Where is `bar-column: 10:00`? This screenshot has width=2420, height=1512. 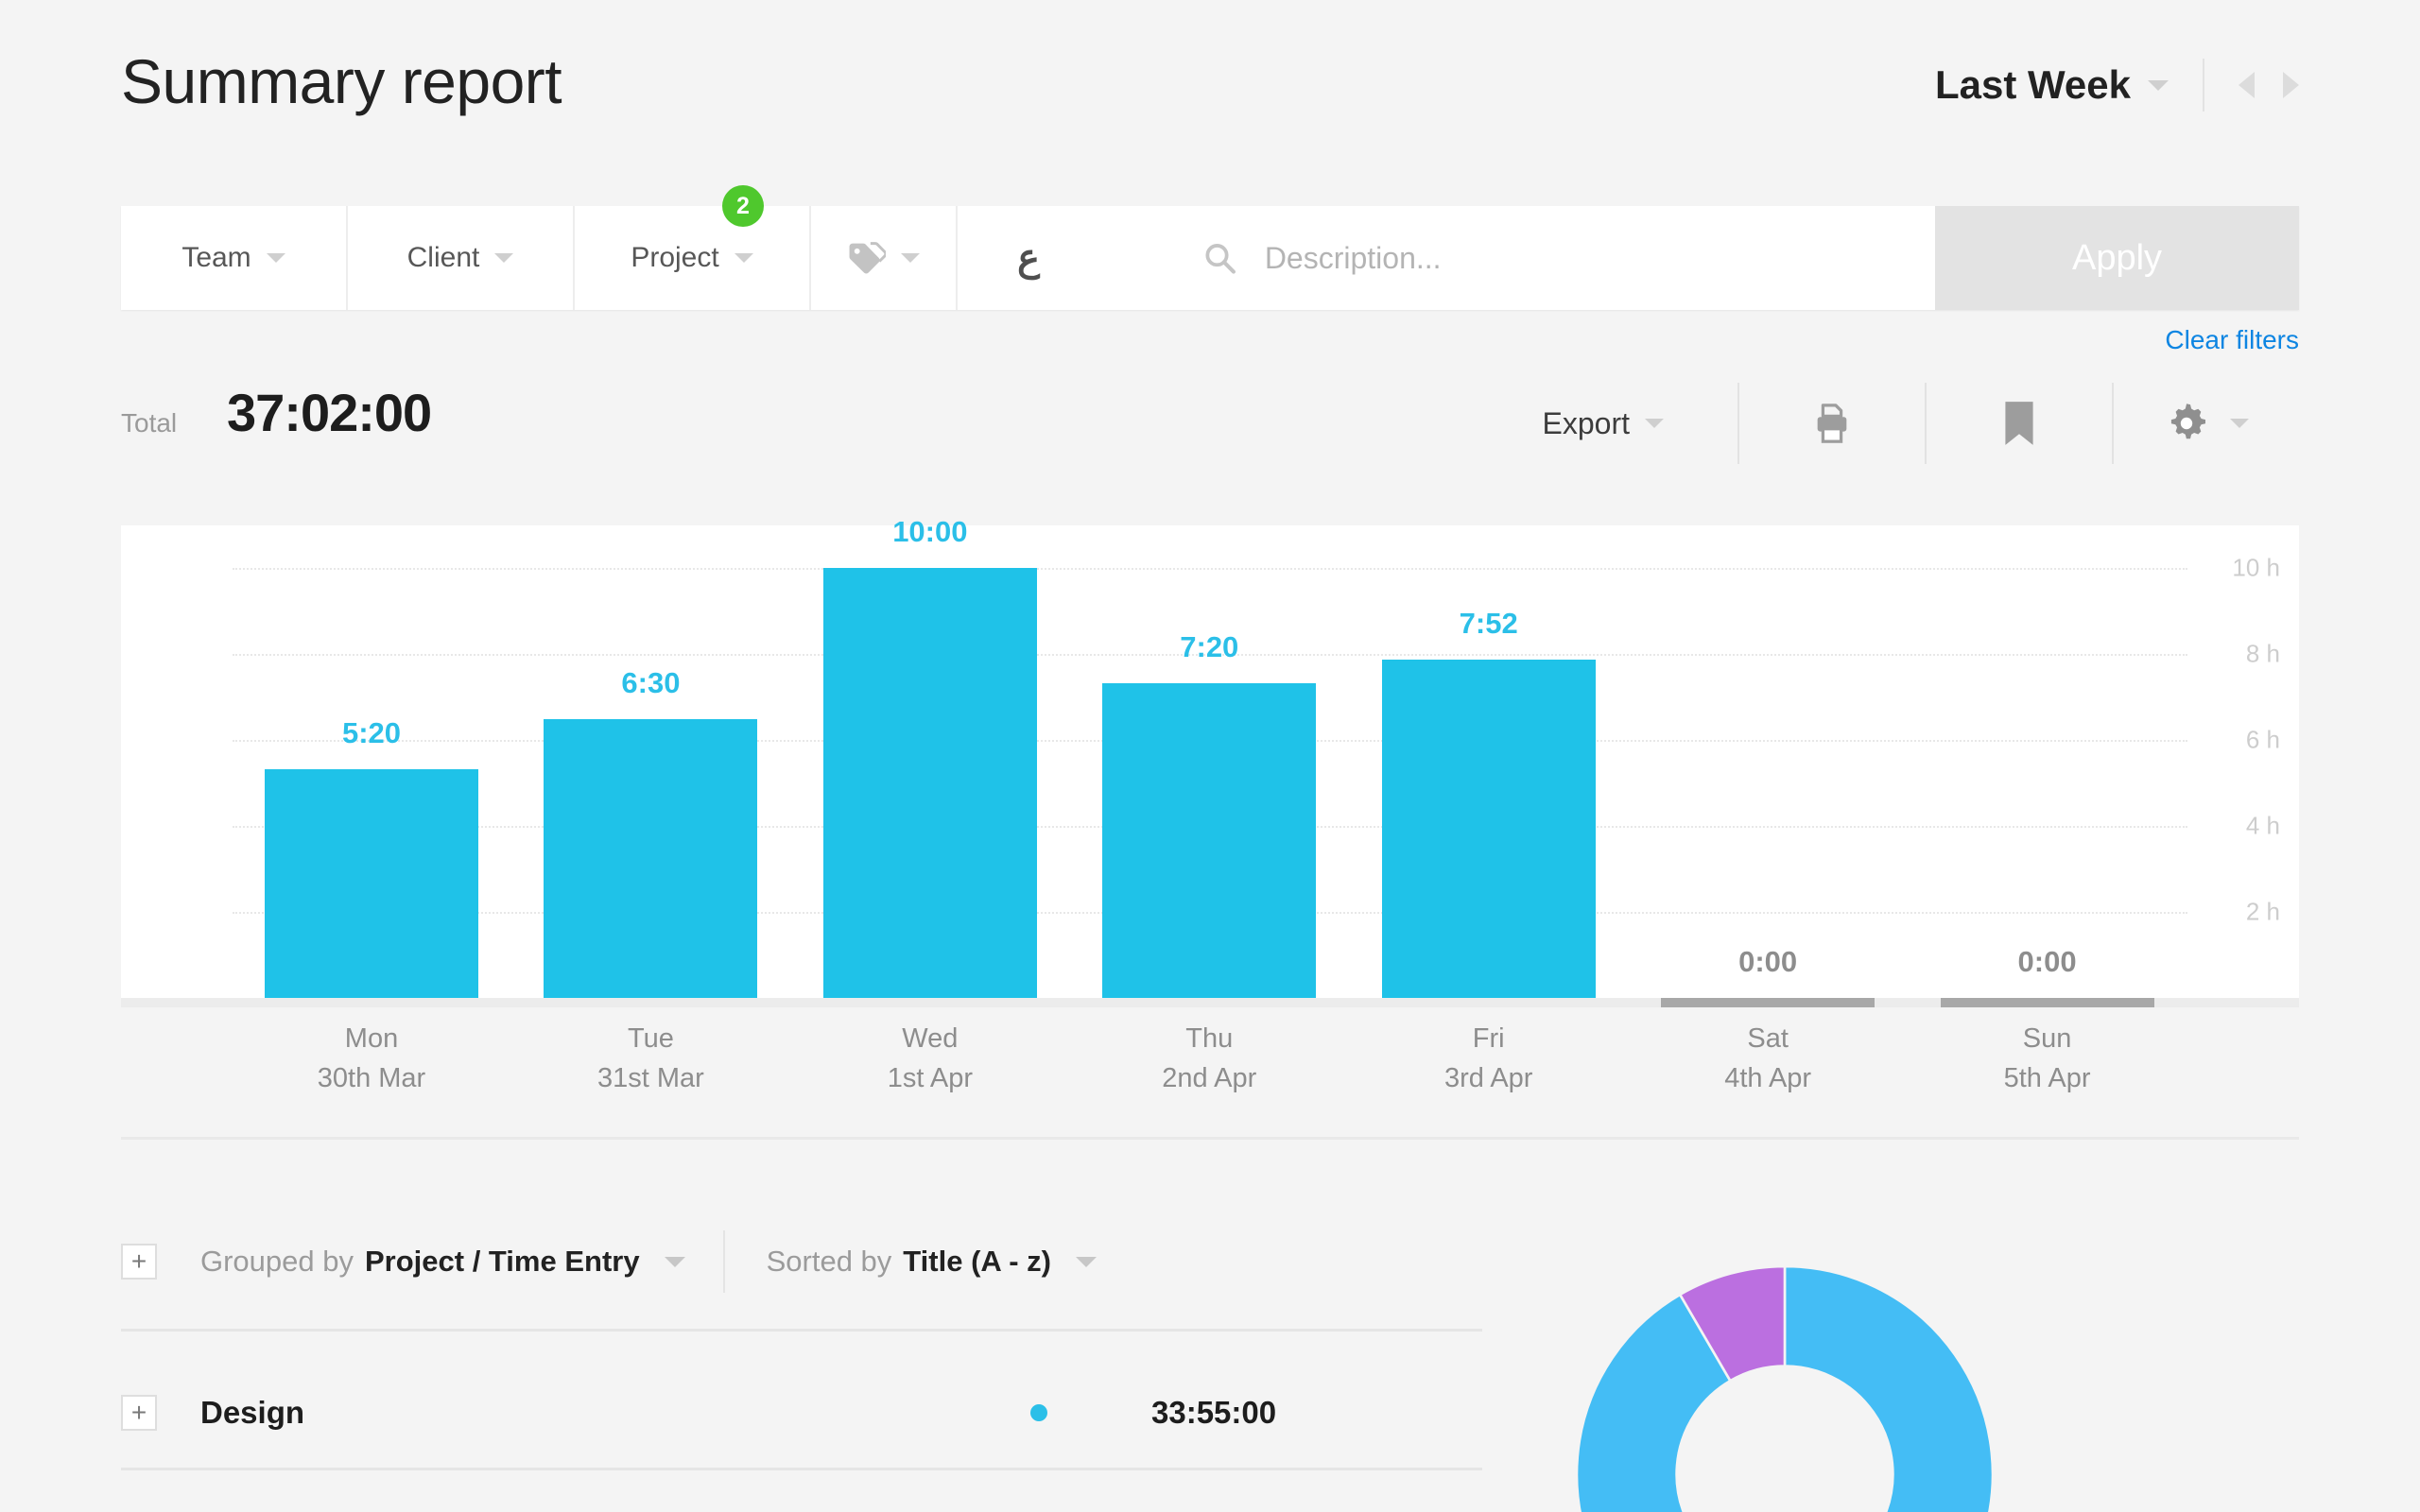 bar-column: 10:00 is located at coordinates (930, 756).